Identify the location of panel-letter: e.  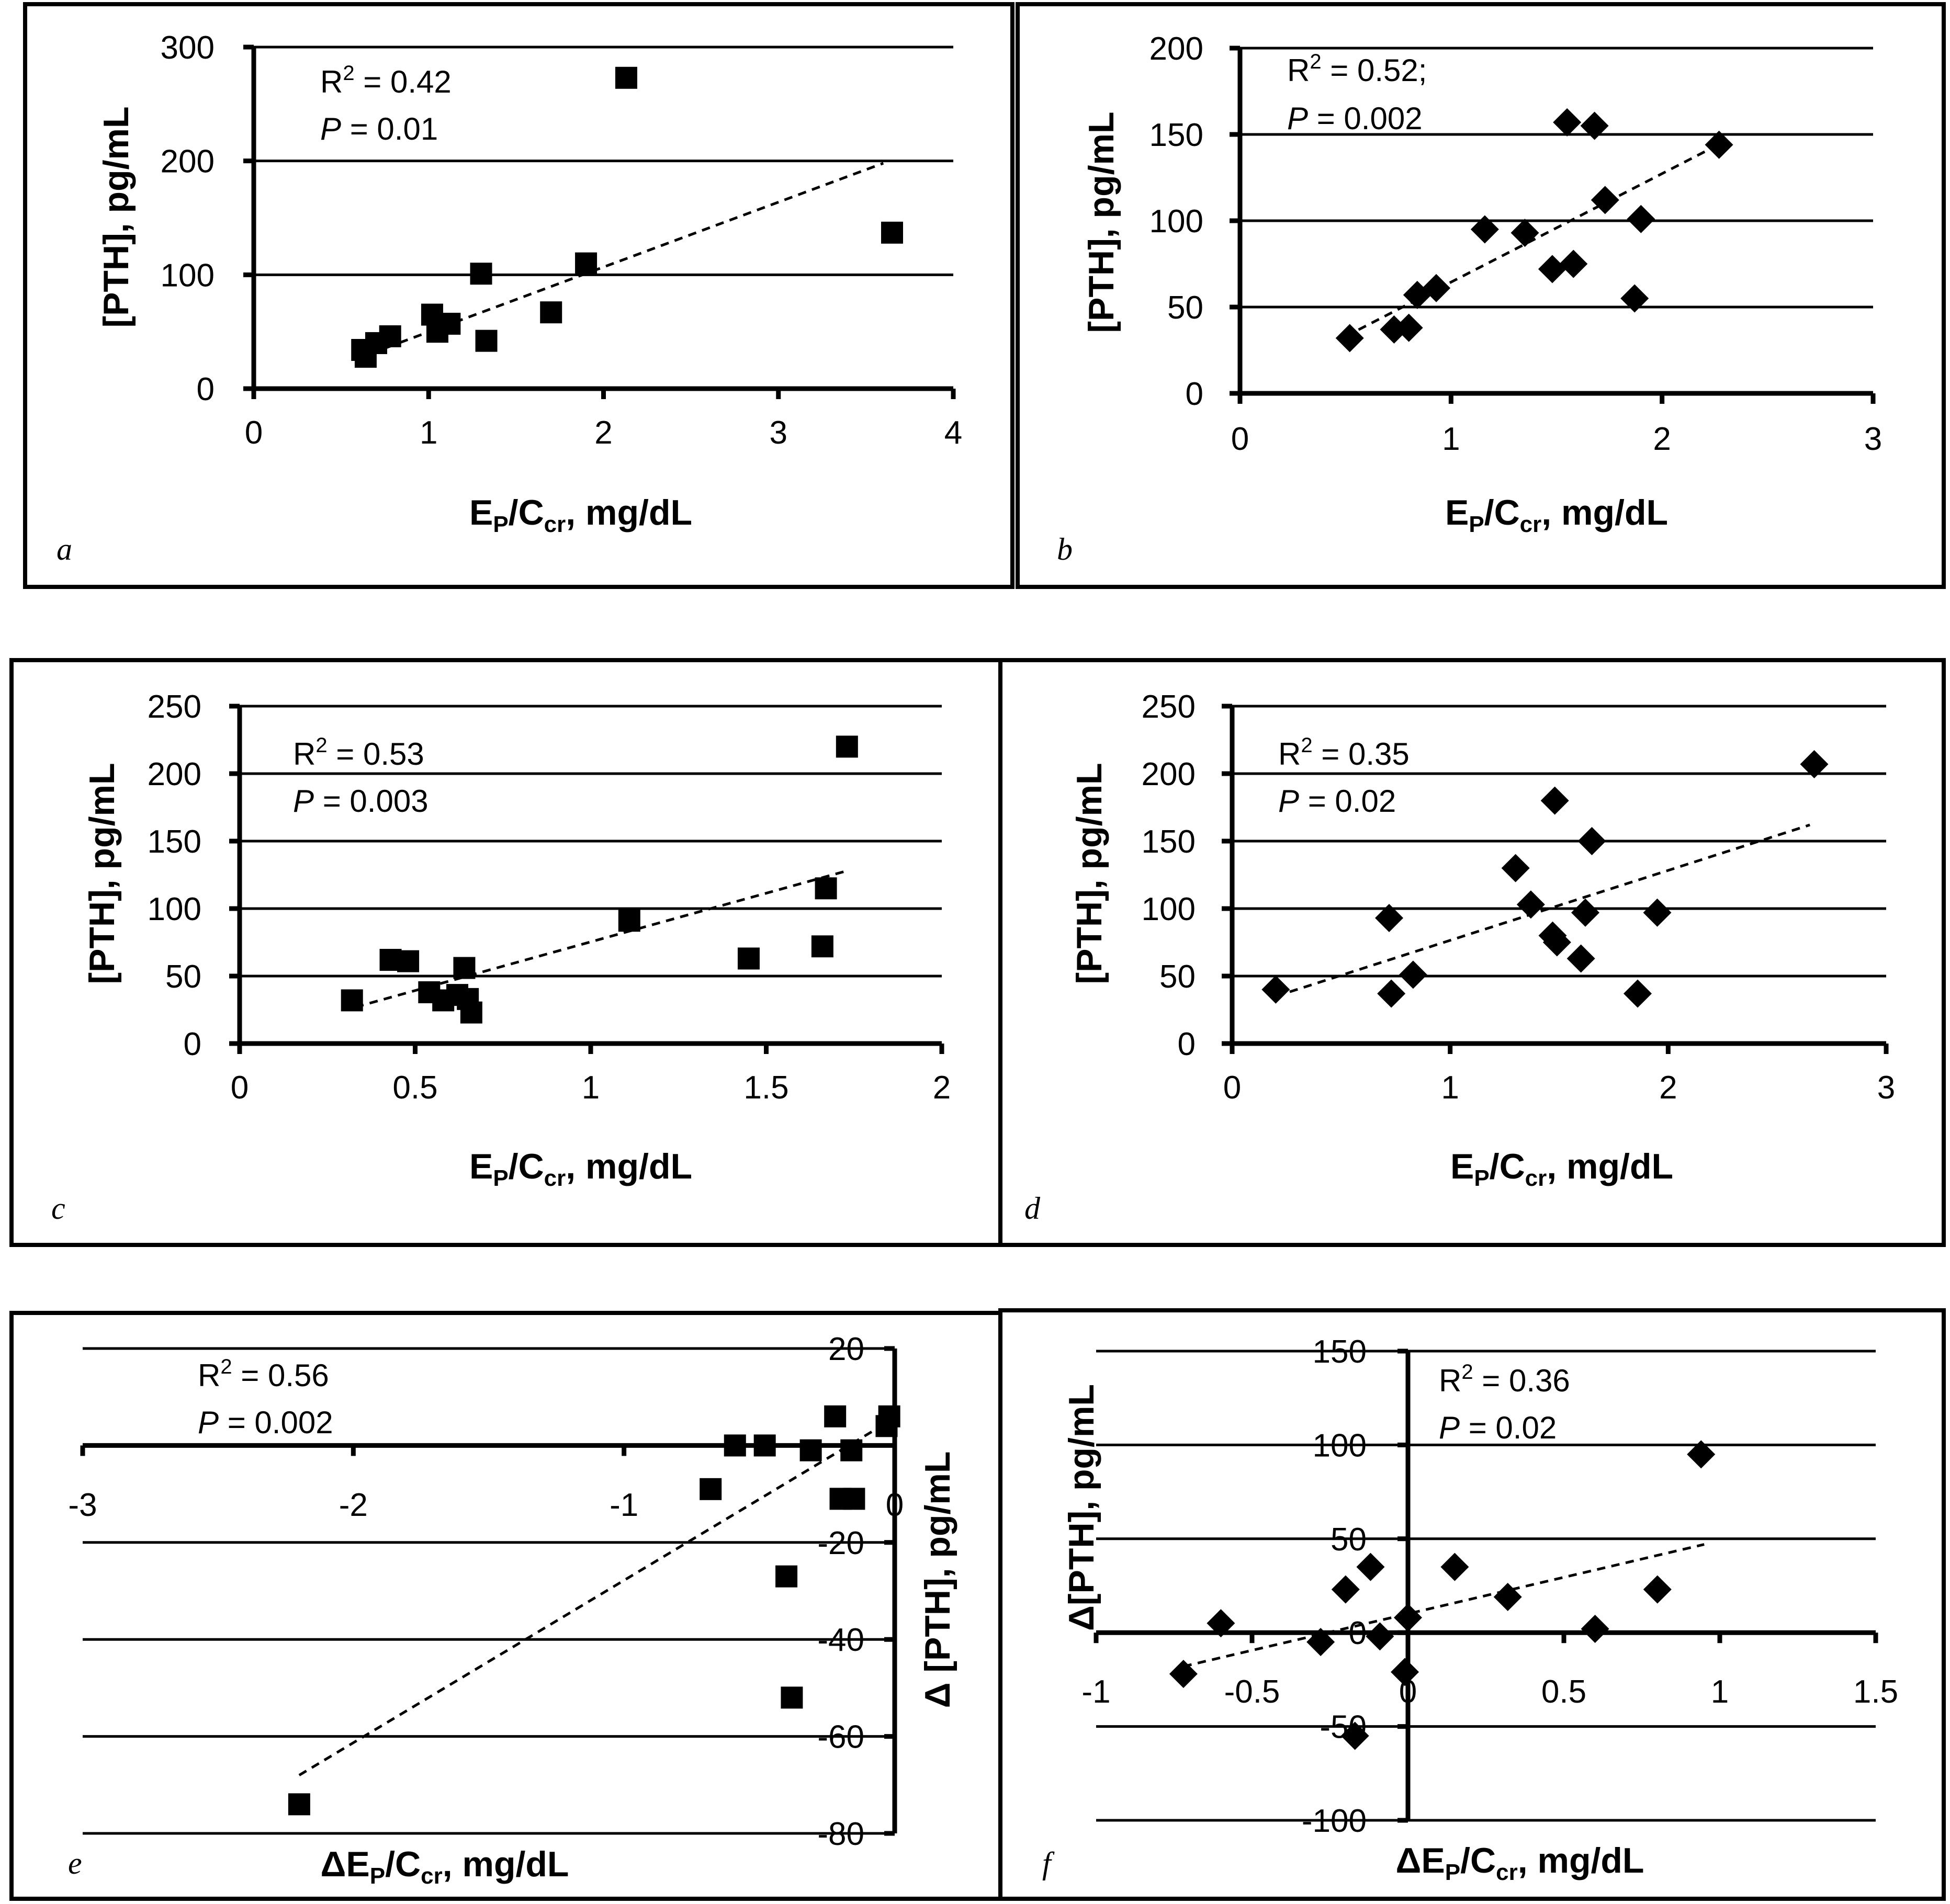
(75, 1863).